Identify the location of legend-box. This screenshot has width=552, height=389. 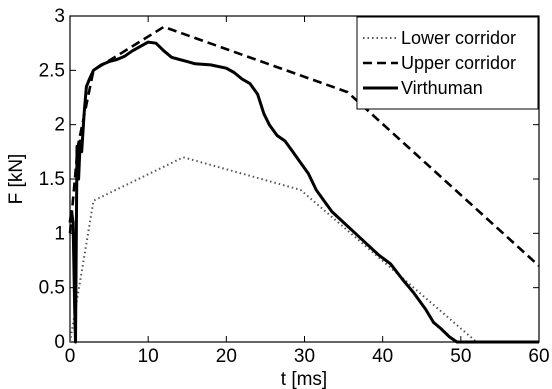
(447, 63).